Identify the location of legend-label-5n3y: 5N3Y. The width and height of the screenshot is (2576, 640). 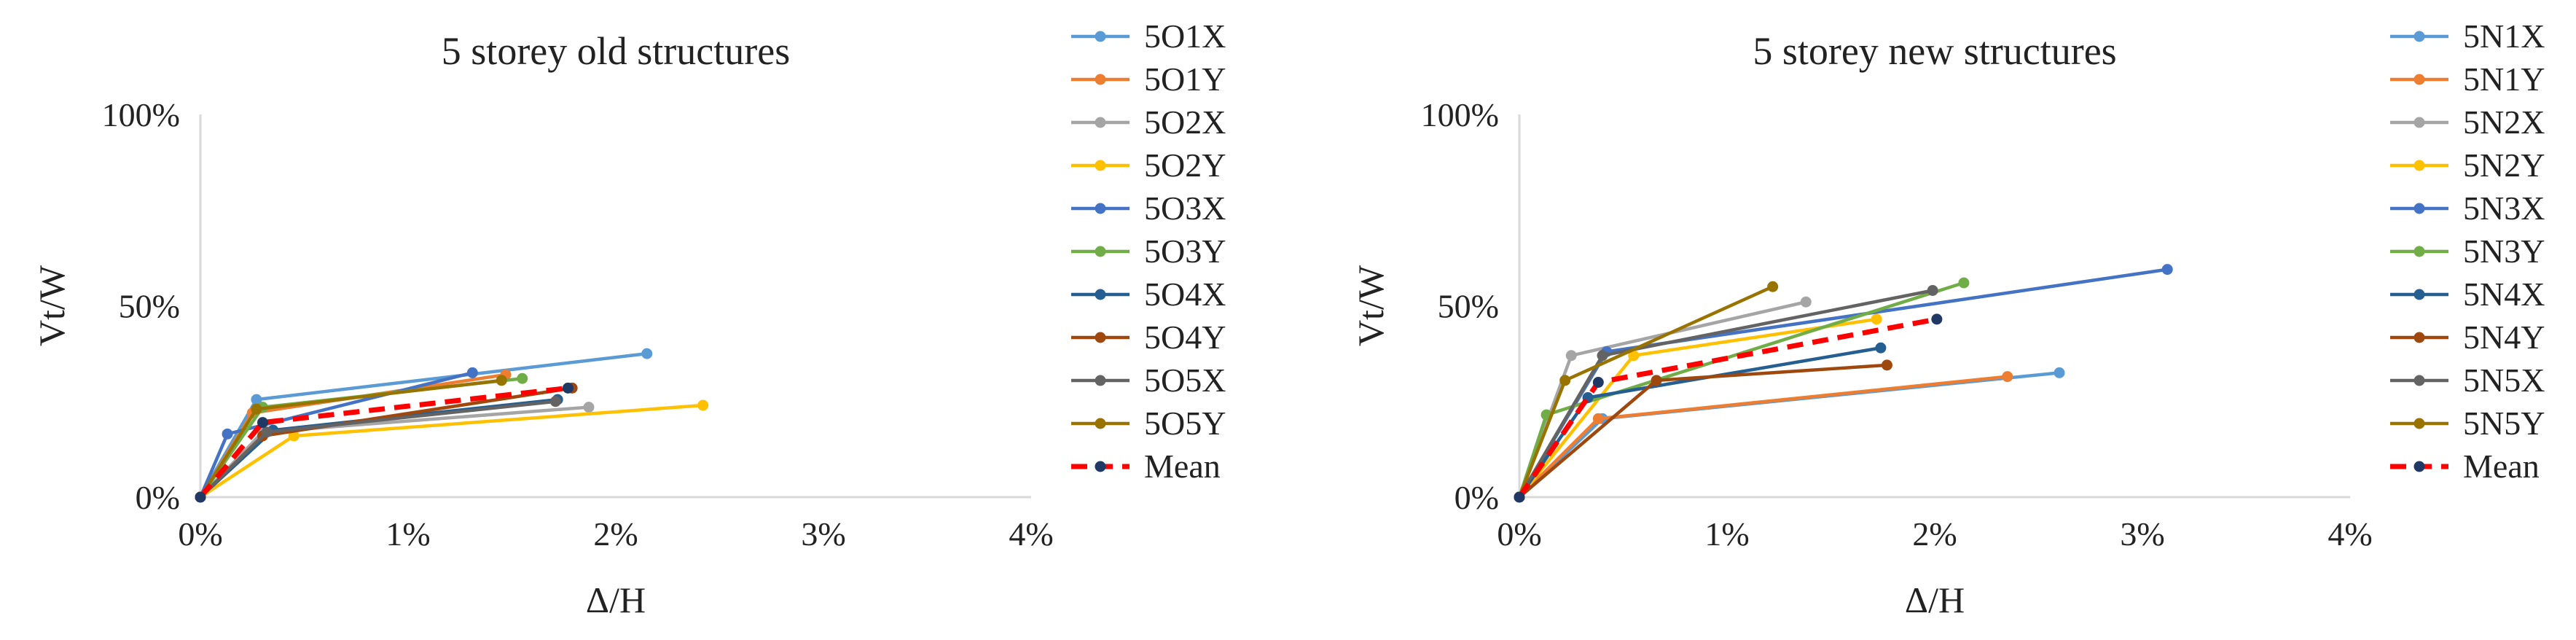
(2504, 252).